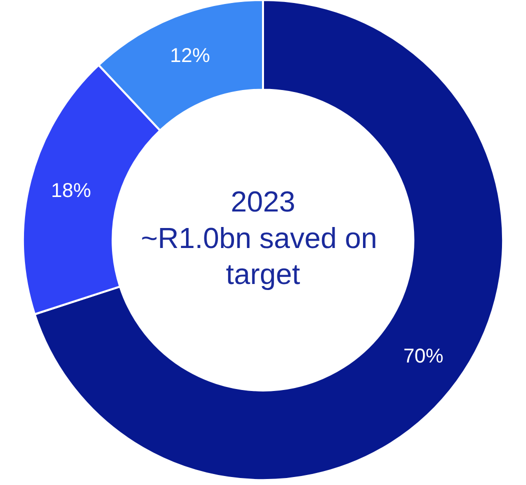  Describe the element at coordinates (263, 202) in the screenshot. I see `text: 2023` at that location.